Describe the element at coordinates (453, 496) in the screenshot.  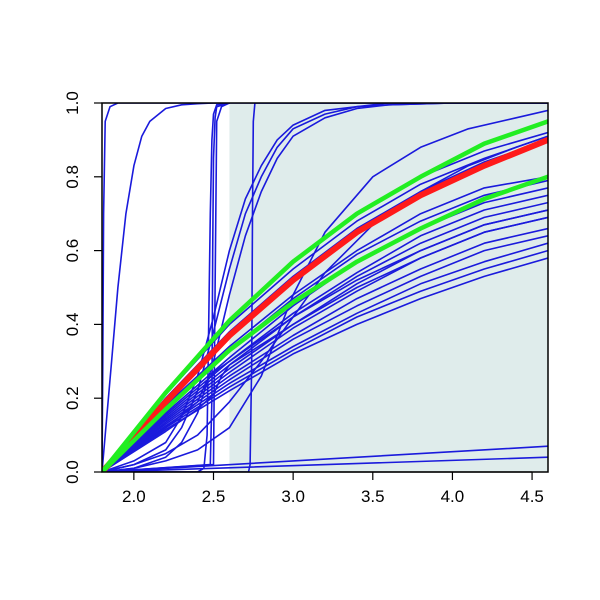
I see `x-tick-label: 4.0` at that location.